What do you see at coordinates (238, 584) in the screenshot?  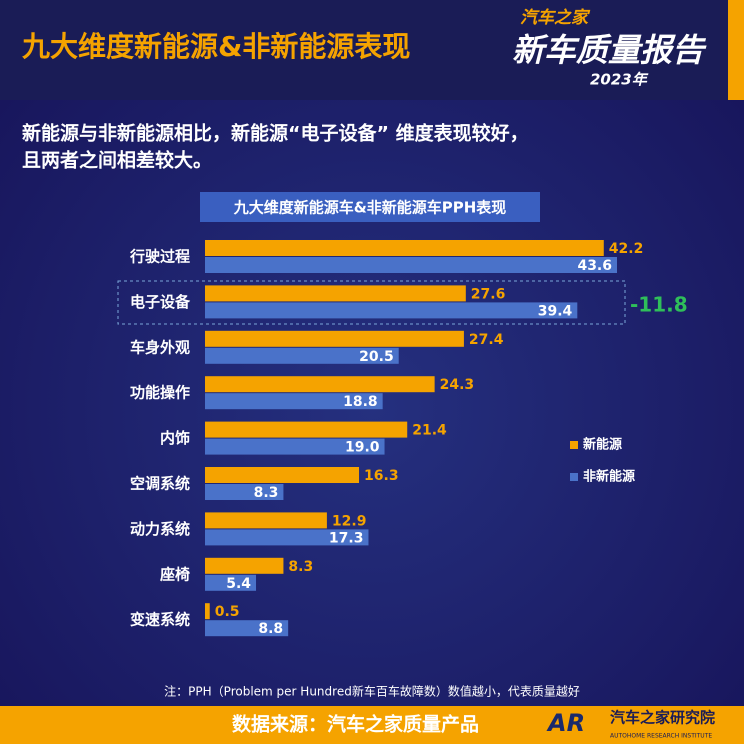 I see `value-label: 5.4` at bounding box center [238, 584].